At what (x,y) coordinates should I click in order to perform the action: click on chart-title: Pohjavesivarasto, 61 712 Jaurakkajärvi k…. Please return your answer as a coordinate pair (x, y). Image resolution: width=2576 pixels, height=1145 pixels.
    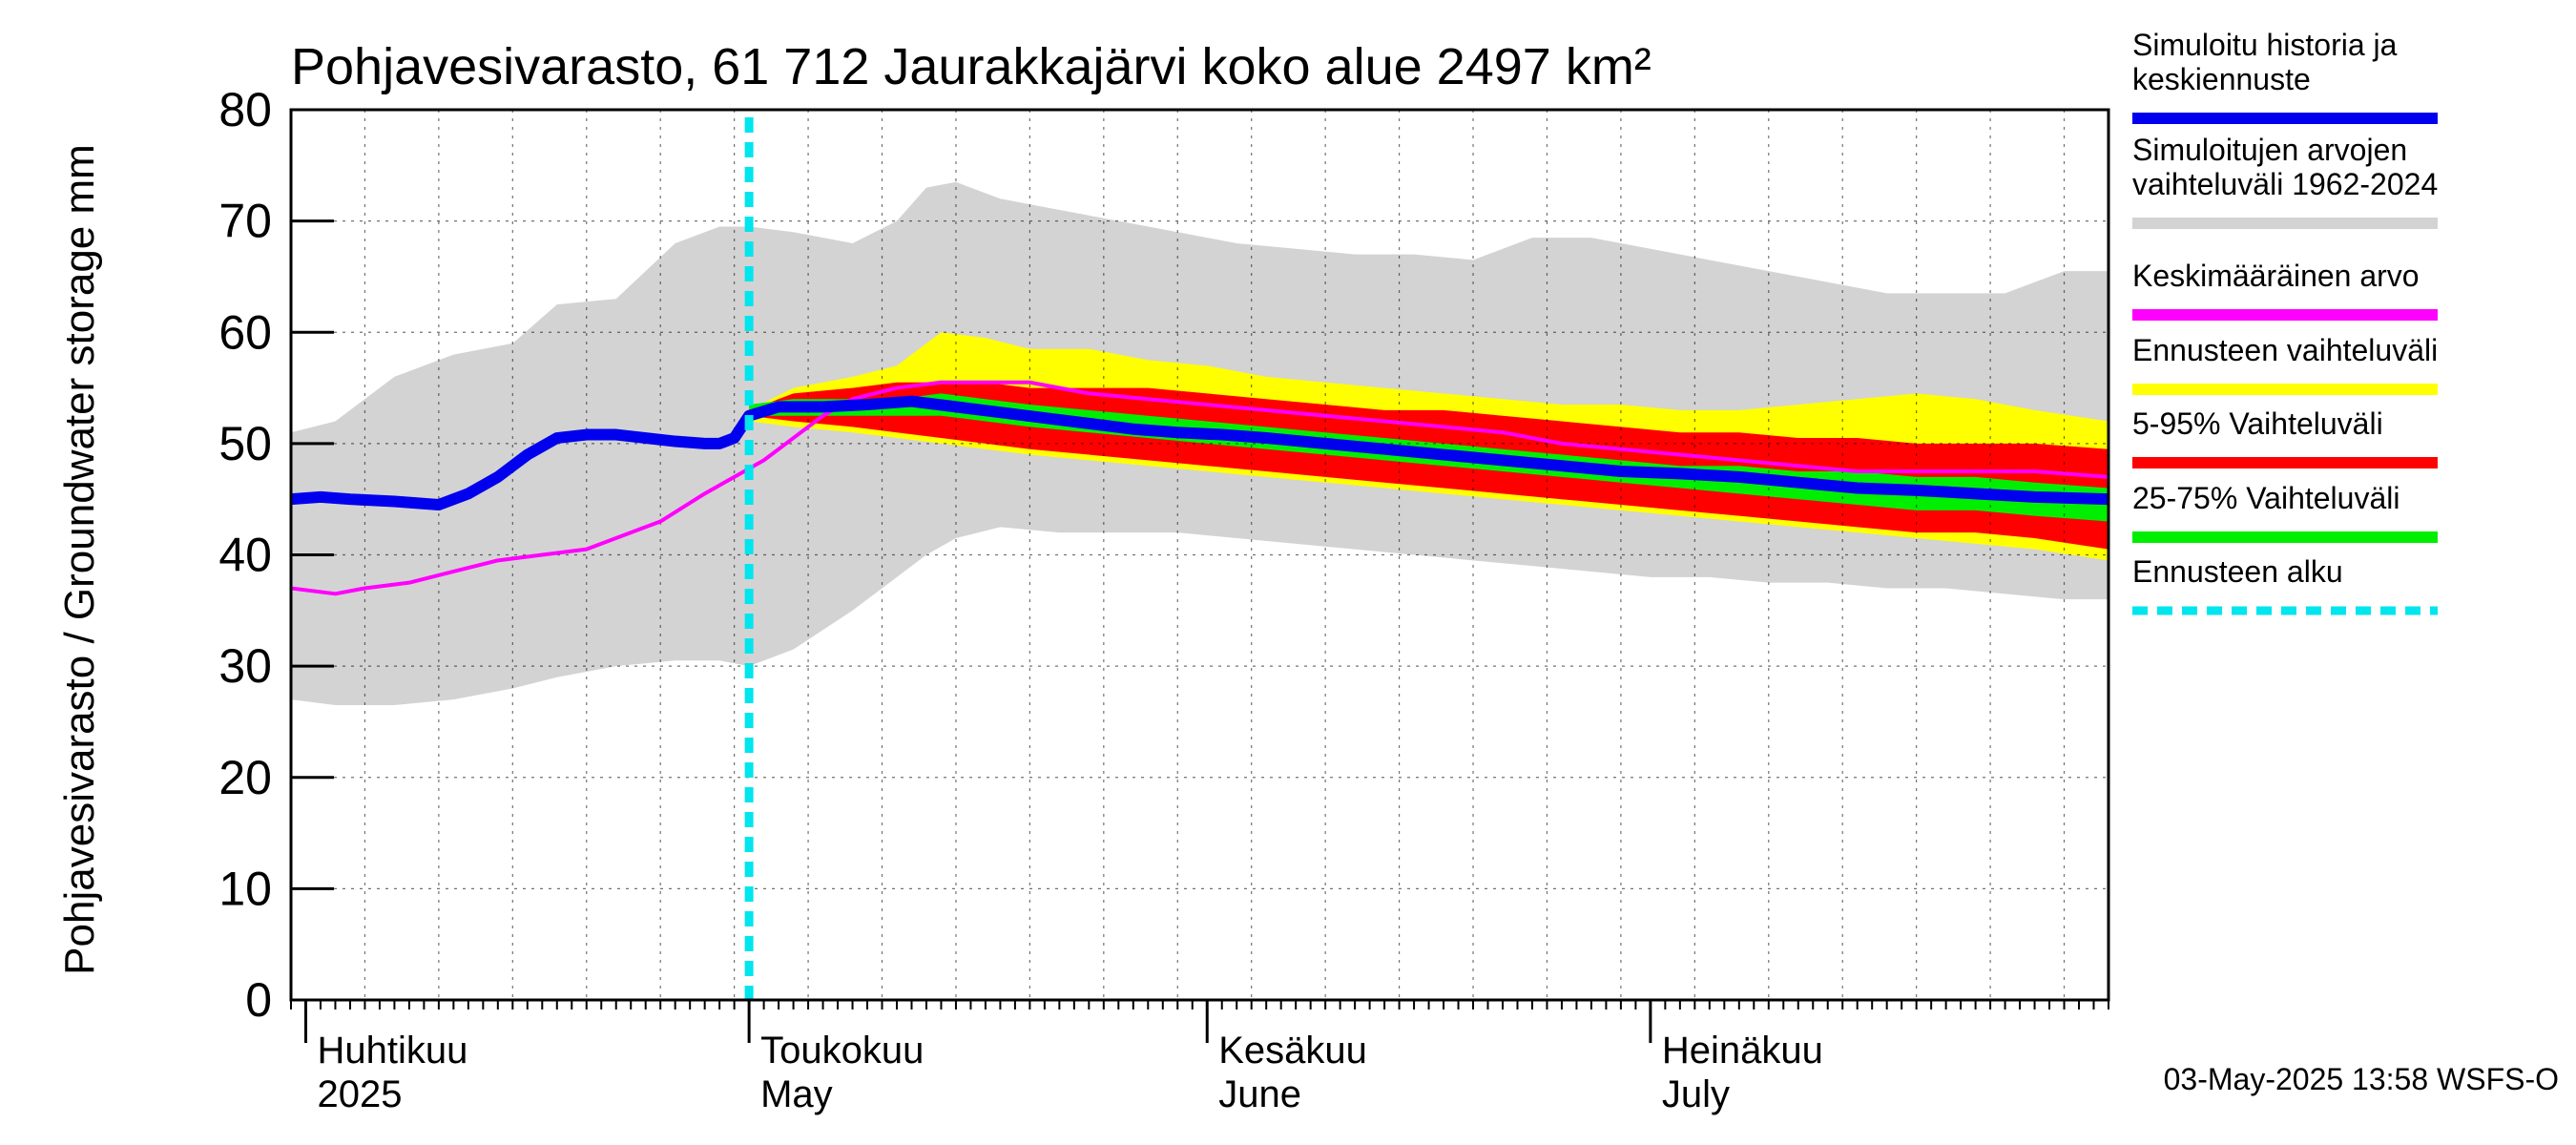
    Looking at the image, I should click on (971, 66).